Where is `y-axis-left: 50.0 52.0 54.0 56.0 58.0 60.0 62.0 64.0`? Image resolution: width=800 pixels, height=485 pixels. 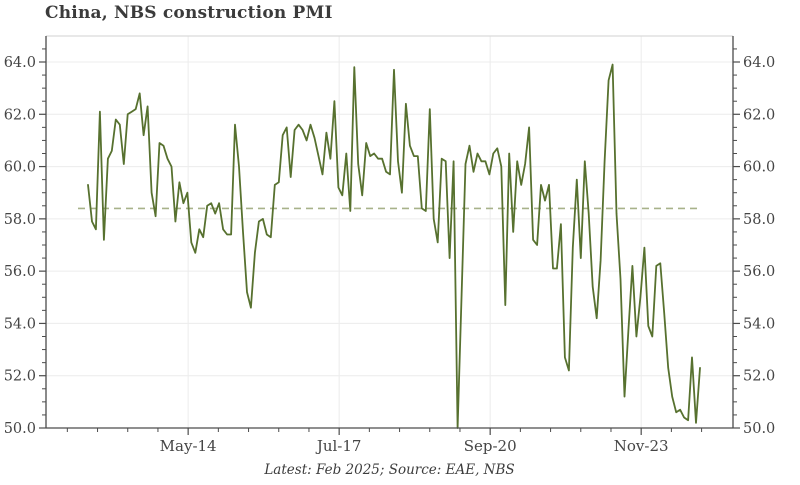 y-axis-left: 50.0 52.0 54.0 56.0 58.0 60.0 62.0 64.0 is located at coordinates (25, 242).